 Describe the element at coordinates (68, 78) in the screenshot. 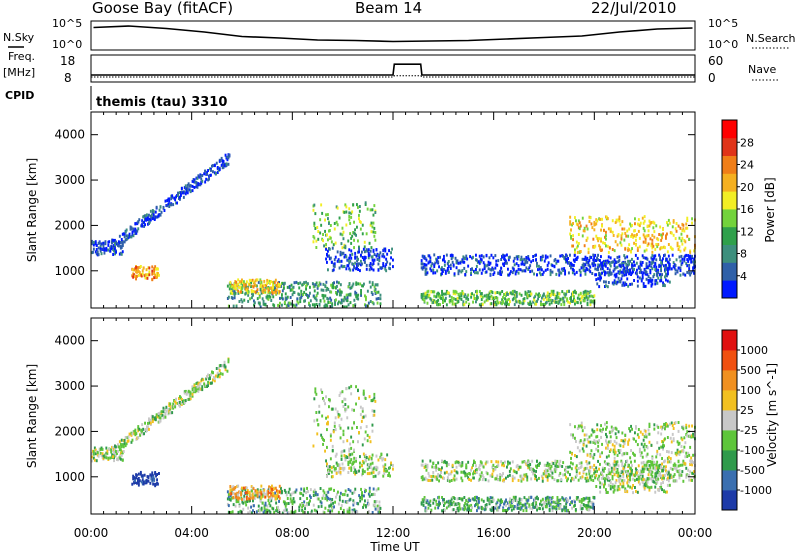

I see `freq-tick-bottom: 8` at that location.